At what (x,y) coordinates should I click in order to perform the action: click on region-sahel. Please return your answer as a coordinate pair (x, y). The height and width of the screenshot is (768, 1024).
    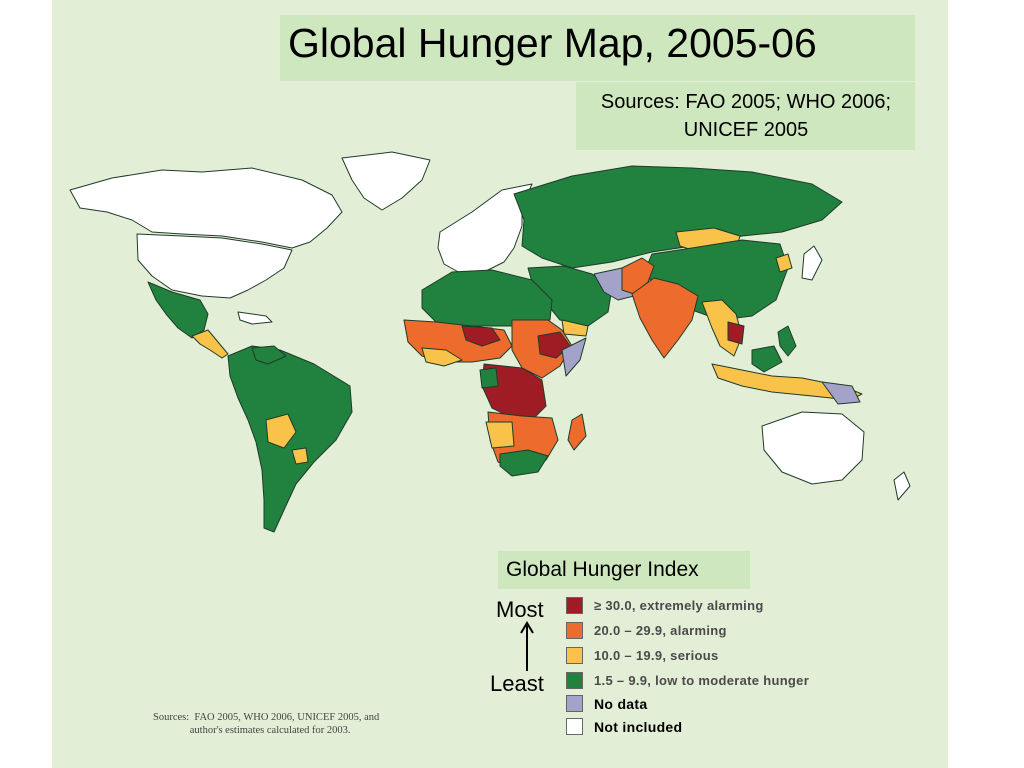
    Looking at the image, I should click on (481, 336).